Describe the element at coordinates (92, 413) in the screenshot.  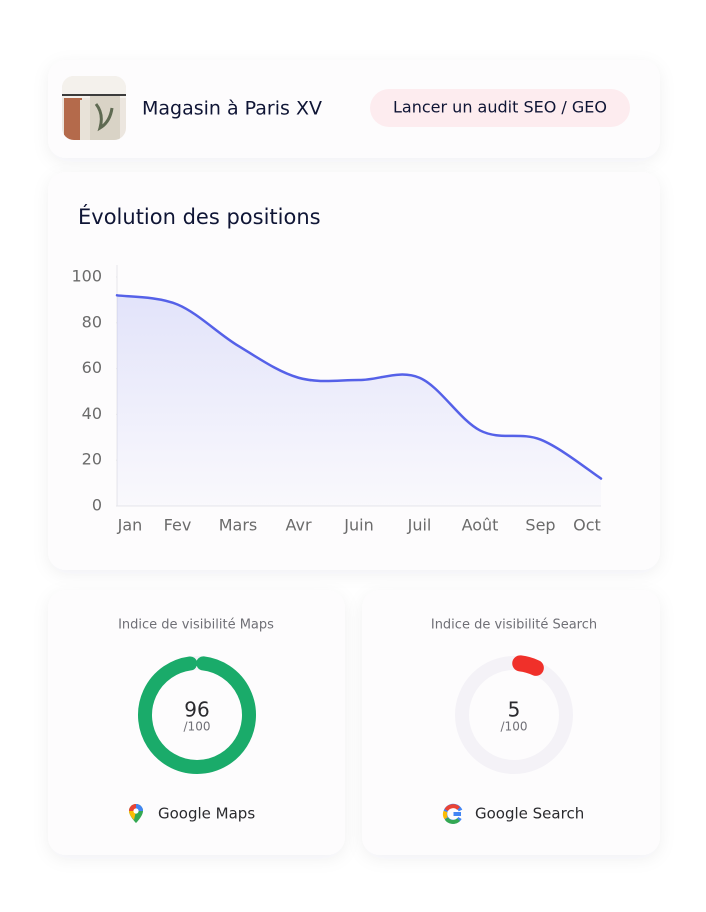
I see `y-tick-label: 40` at that location.